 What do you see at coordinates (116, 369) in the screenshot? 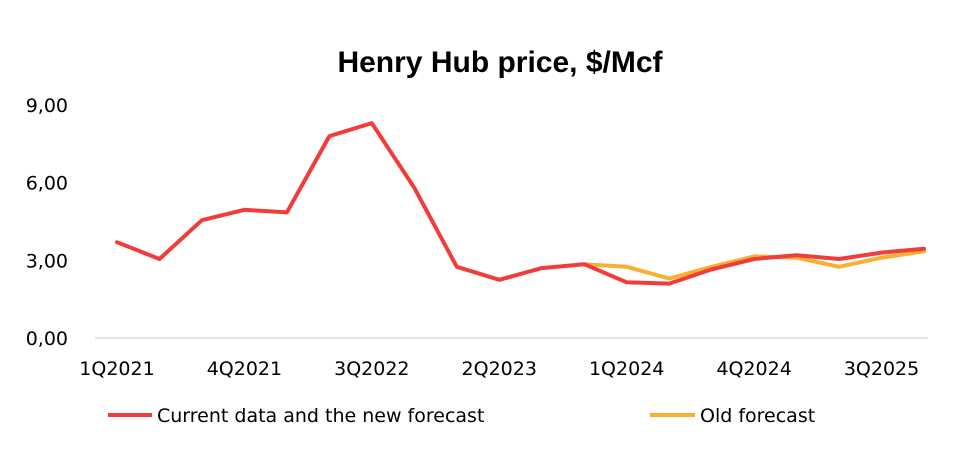
I see `x-tick-label: 1Q2021` at bounding box center [116, 369].